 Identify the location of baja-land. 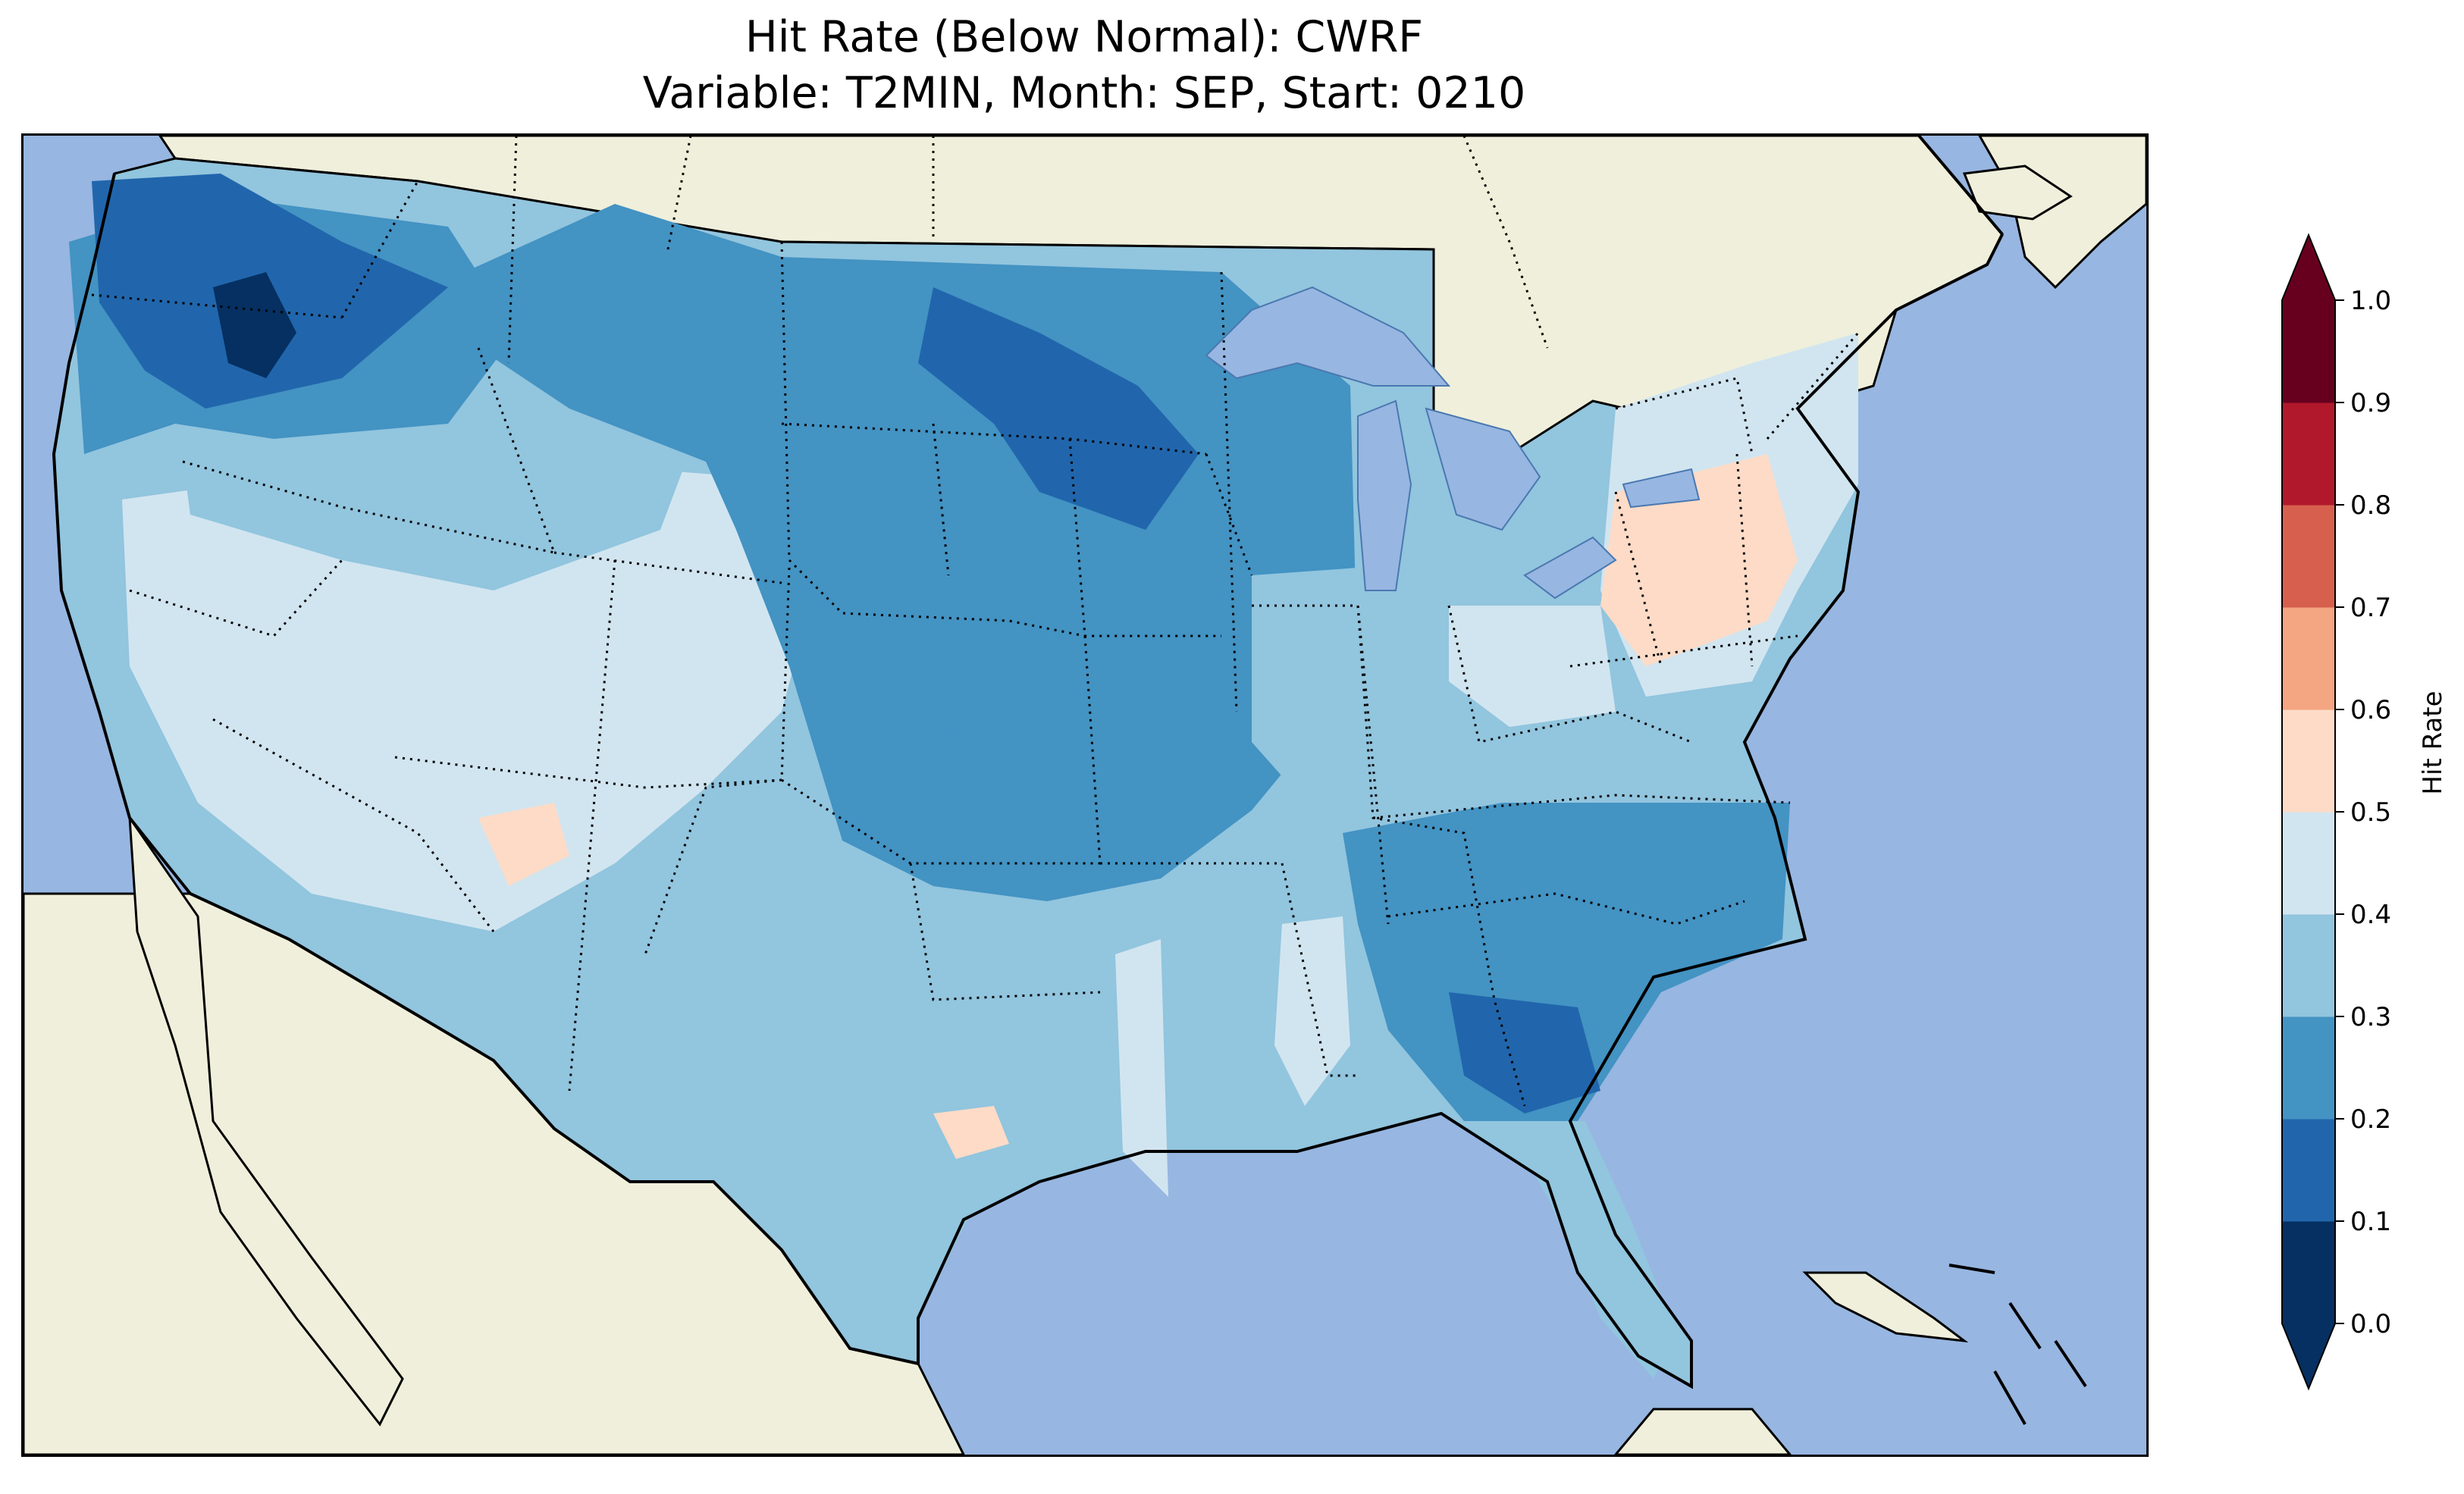
(266, 1120).